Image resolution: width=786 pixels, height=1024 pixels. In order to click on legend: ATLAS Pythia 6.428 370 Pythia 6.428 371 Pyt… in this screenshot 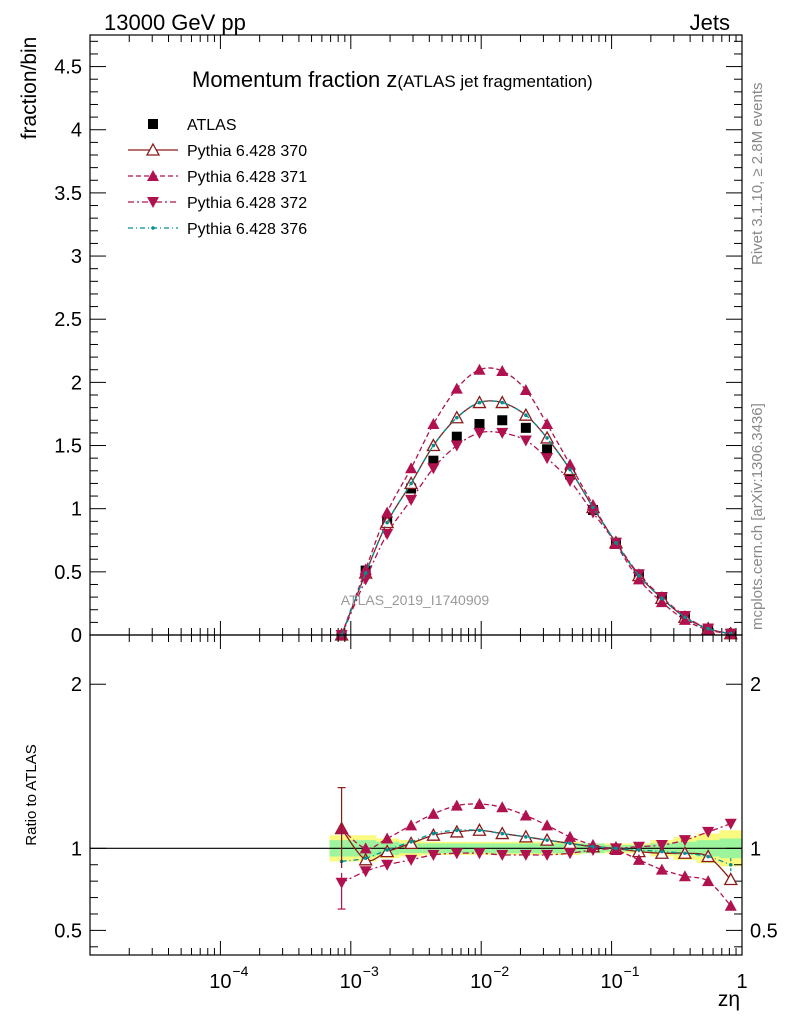, I will do `click(217, 177)`.